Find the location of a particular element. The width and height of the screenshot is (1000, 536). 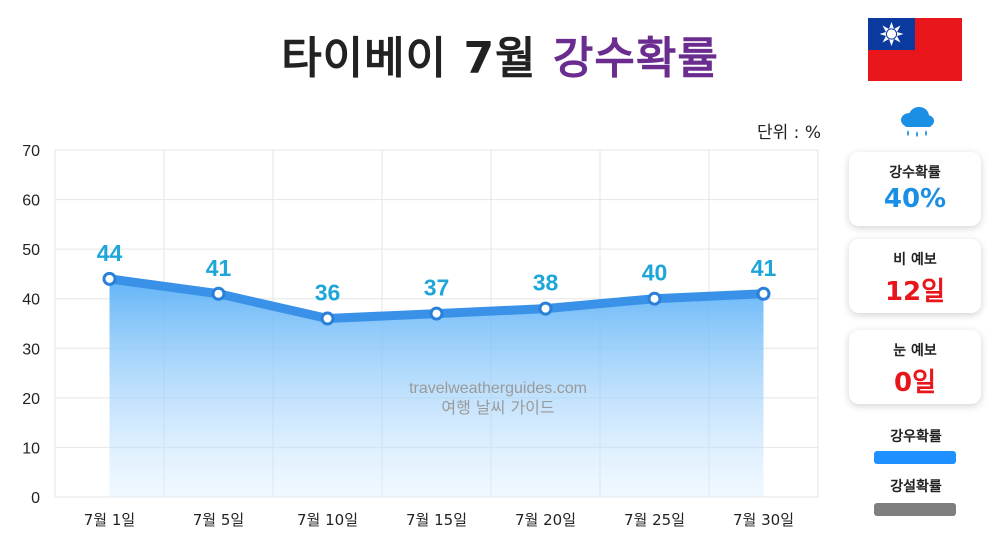

y-tick-label: 0 is located at coordinates (35, 498).